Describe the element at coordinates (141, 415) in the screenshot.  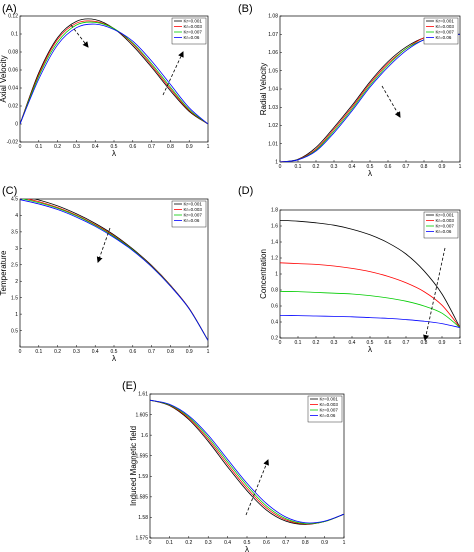
I see `y-tick-label: 1.605` at that location.